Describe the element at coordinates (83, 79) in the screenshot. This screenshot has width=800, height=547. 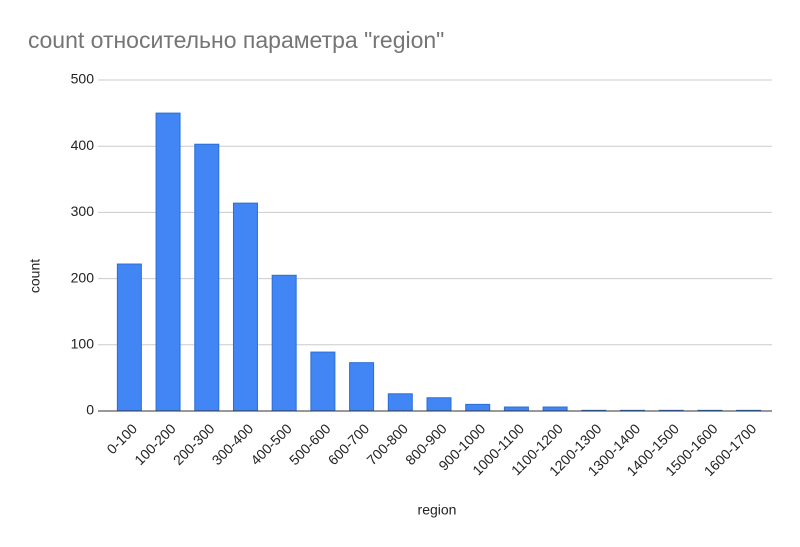
I see `y-tick-label: 500` at that location.